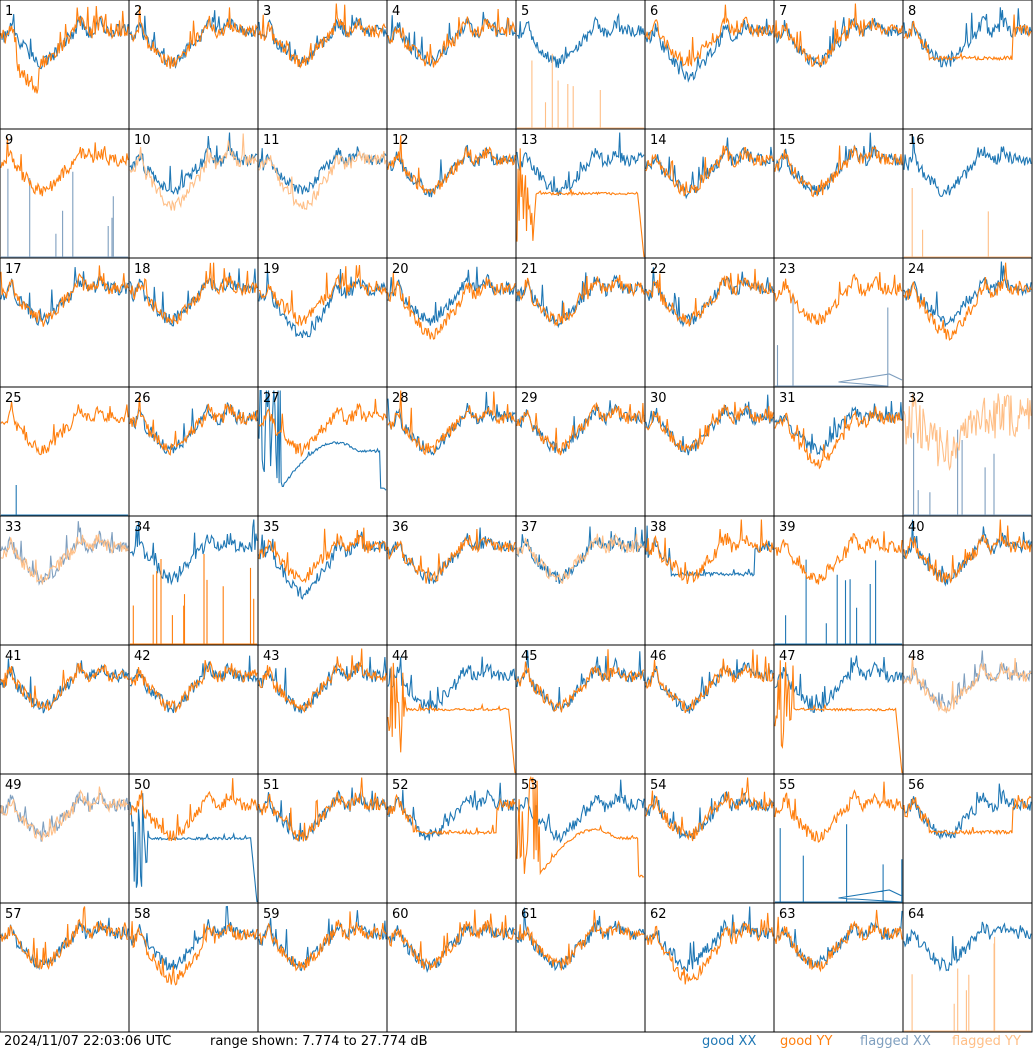 The height and width of the screenshot is (1053, 1033). I want to click on panel-label: 12, so click(400, 140).